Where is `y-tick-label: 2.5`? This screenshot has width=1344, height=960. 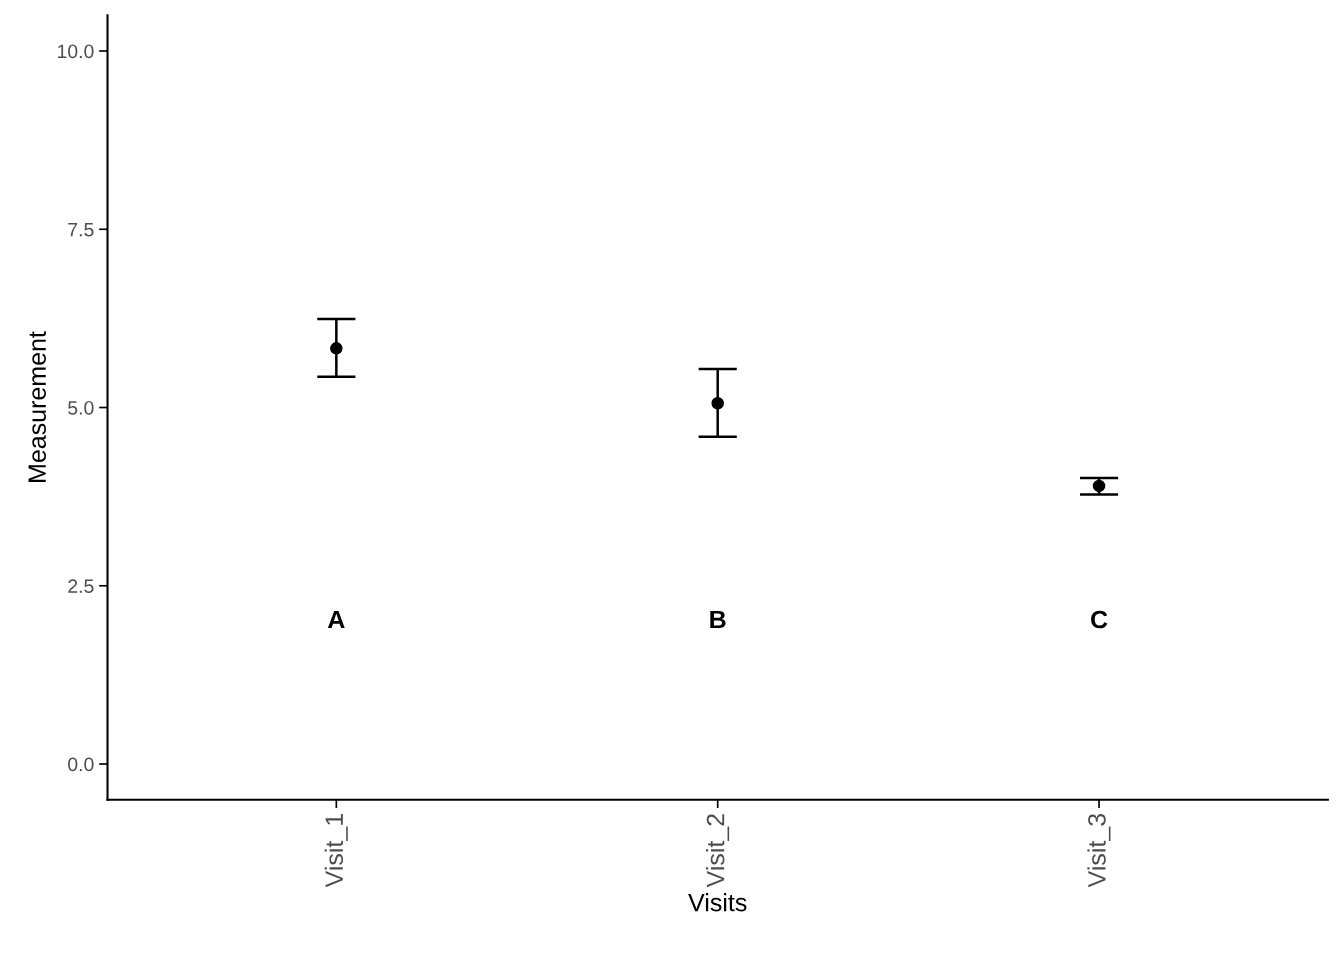
y-tick-label: 2.5 is located at coordinates (81, 586).